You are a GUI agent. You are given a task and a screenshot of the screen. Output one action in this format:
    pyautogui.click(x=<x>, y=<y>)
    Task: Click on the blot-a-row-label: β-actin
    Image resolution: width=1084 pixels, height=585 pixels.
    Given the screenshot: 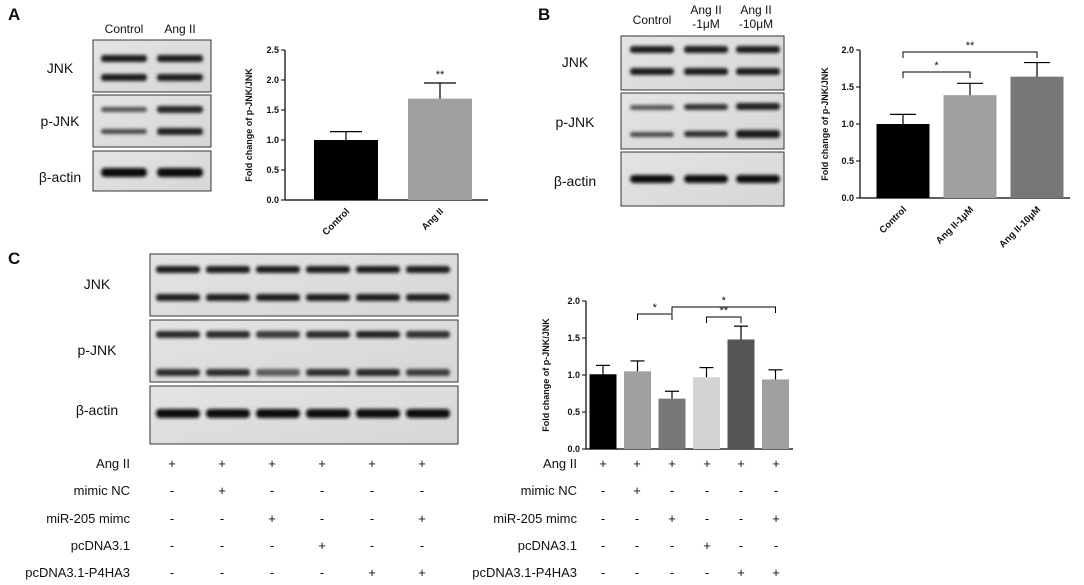 What is the action you would take?
    pyautogui.click(x=60, y=177)
    